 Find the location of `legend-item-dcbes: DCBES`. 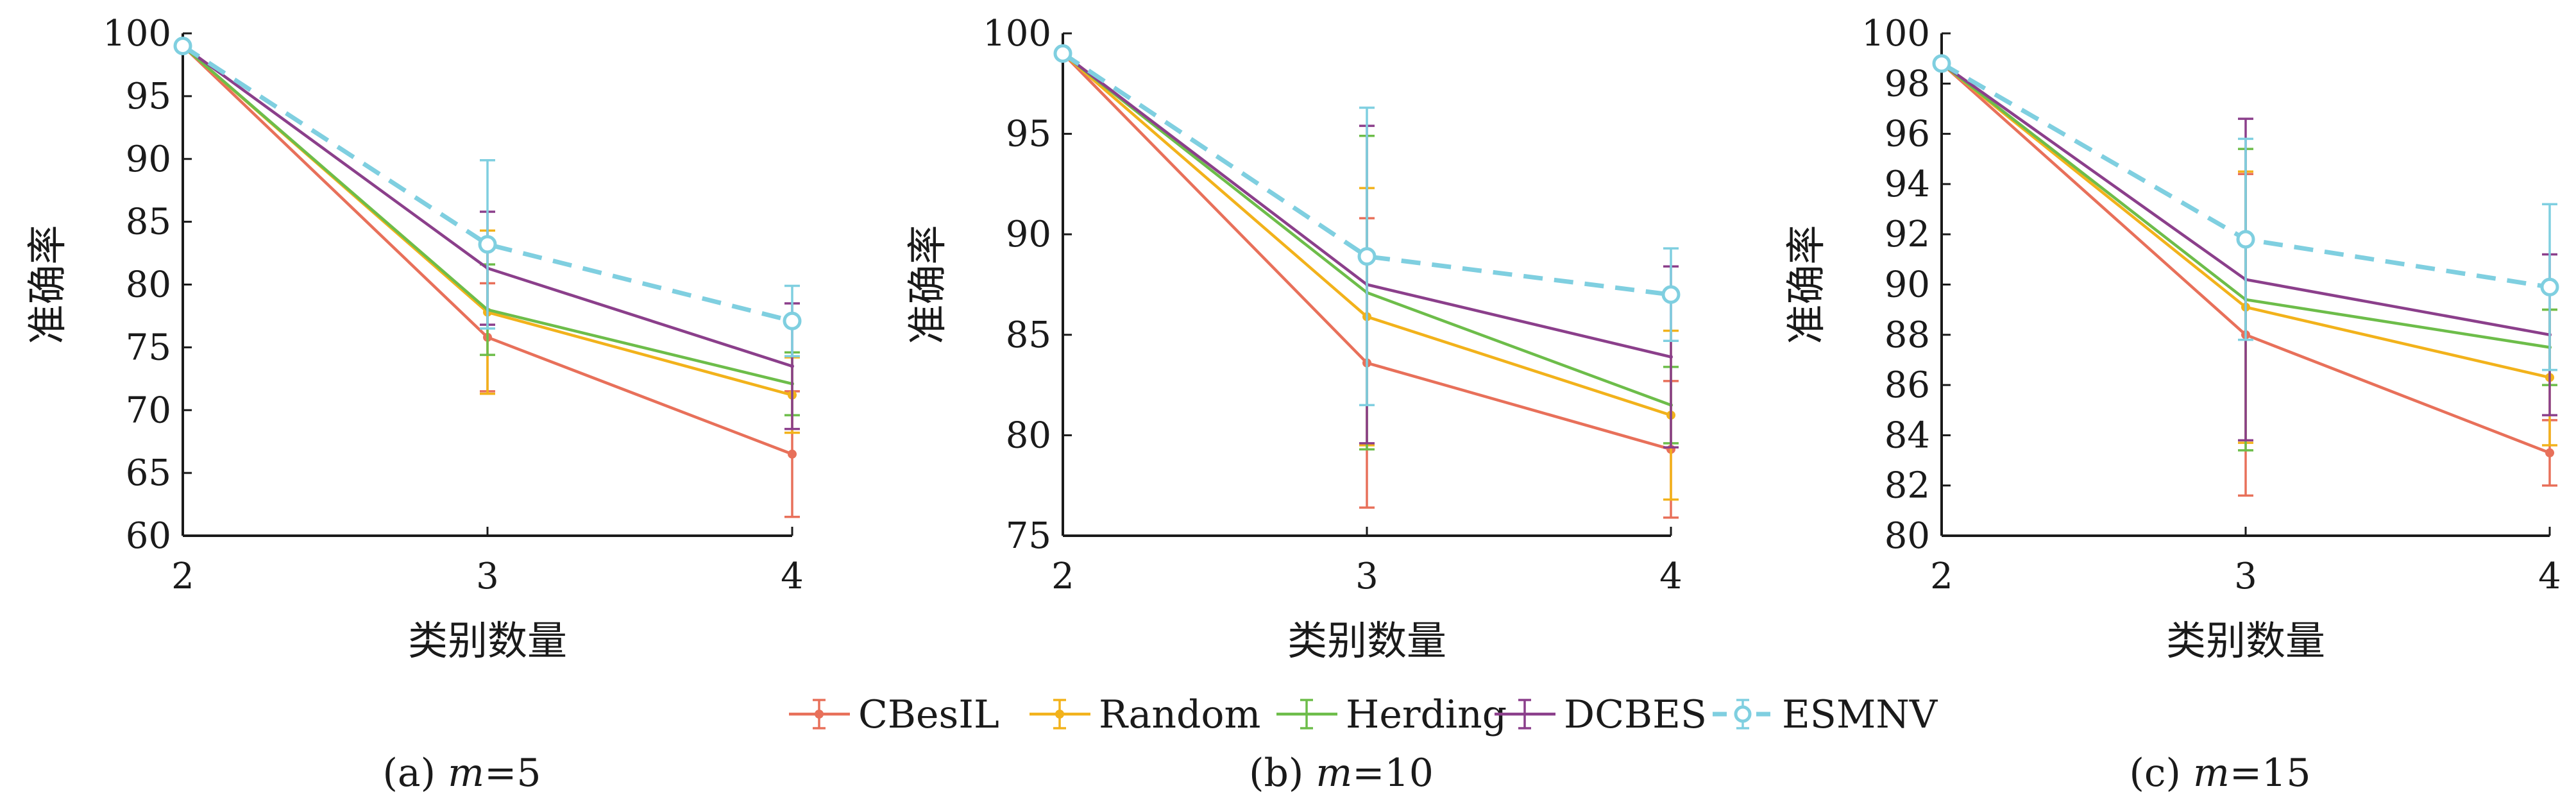

legend-item-dcbes: DCBES is located at coordinates (1601, 714).